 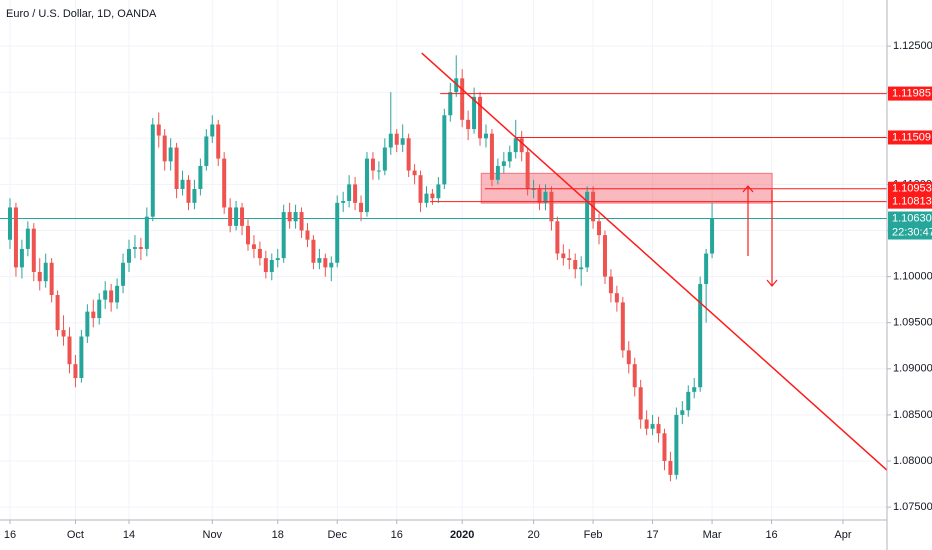 I want to click on level-label: 1.10953, so click(x=912, y=189).